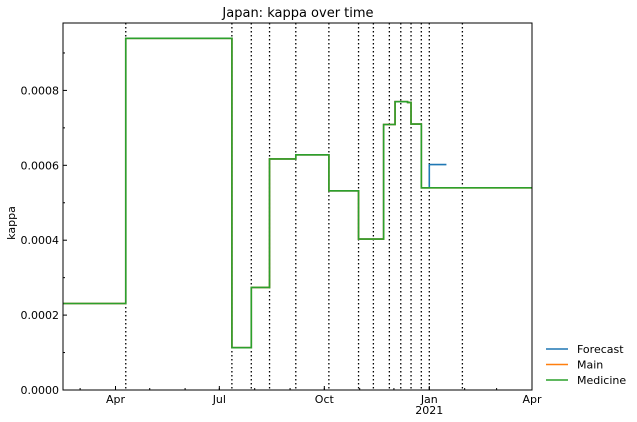 The width and height of the screenshot is (637, 422). What do you see at coordinates (40, 240) in the screenshot?
I see `y-tick-label: 0.0004` at bounding box center [40, 240].